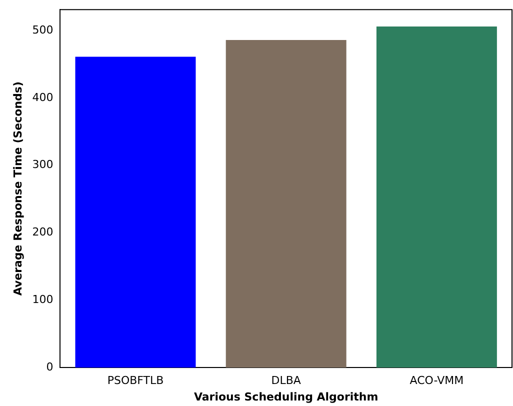 Image resolution: width=513 pixels, height=406 pixels. I want to click on y-axis-title: Average Response Time (Seconds), so click(17, 189).